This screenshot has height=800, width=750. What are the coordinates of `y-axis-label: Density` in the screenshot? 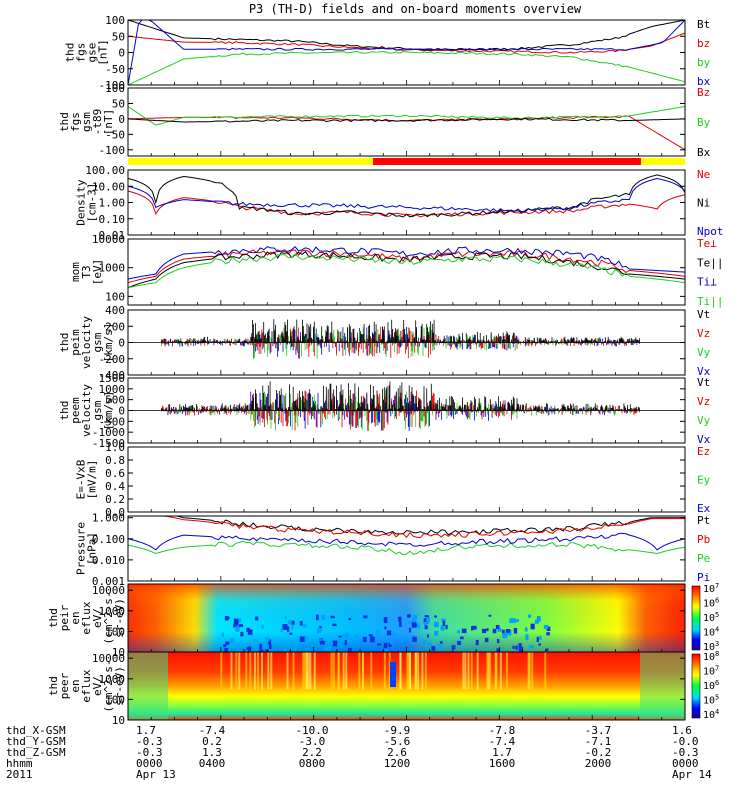 It's located at (81, 202).